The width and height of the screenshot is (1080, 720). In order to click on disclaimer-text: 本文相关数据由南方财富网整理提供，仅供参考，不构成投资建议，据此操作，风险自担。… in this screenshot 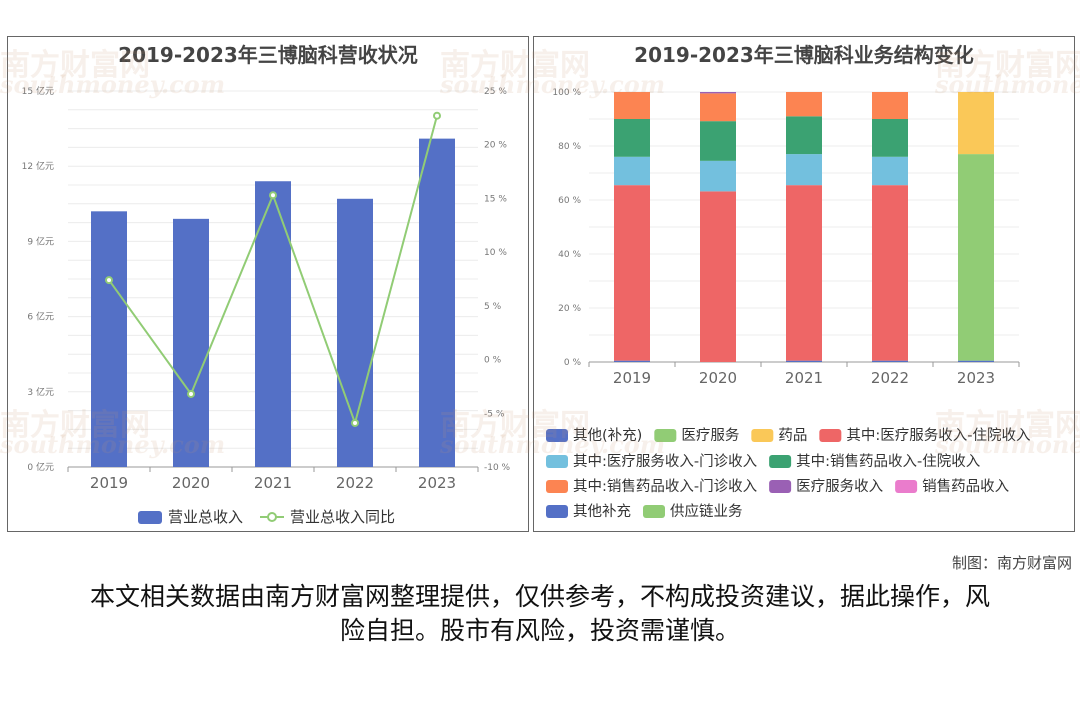, I will do `click(539, 613)`.